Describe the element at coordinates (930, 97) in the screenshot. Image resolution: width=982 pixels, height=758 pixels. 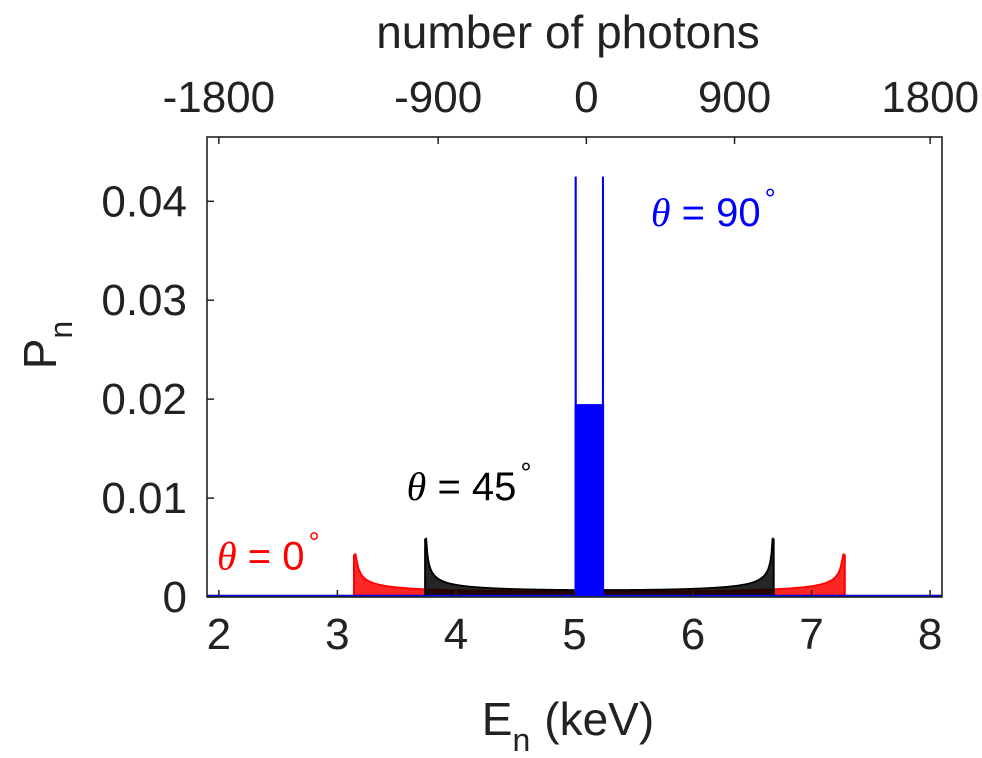
I see `top-tick-label: 1800` at that location.